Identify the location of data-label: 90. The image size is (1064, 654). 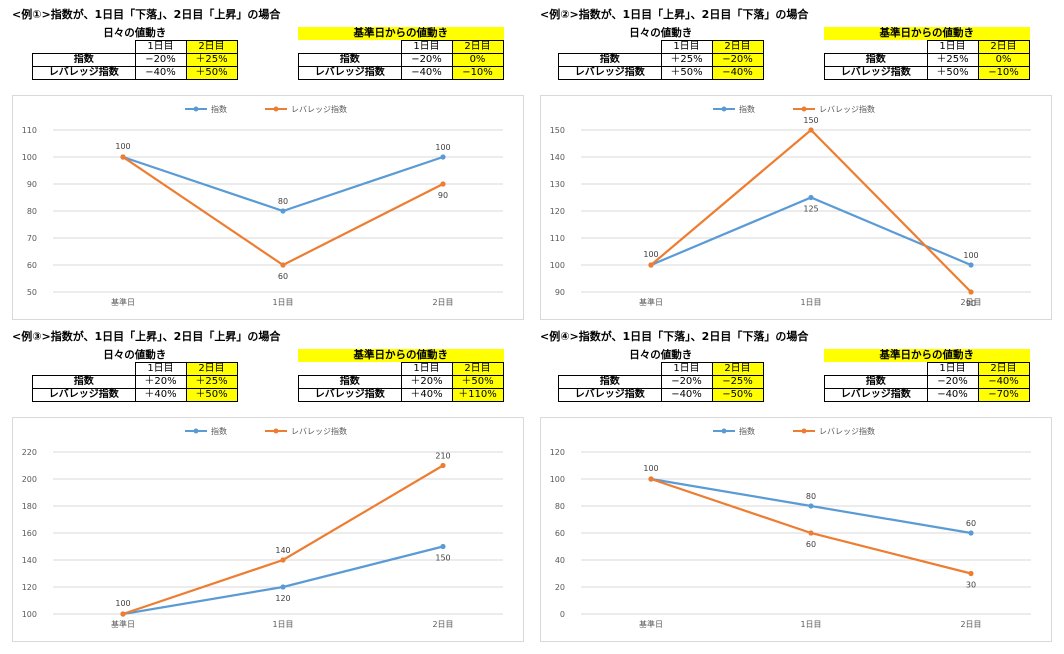
(971, 303).